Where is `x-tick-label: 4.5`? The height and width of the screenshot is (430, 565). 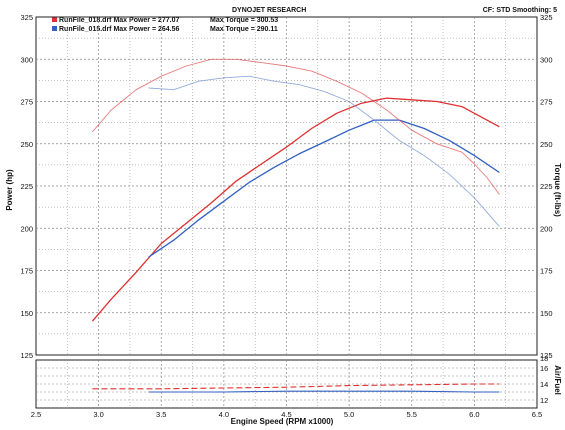 x-tick-label: 4.5 is located at coordinates (286, 414).